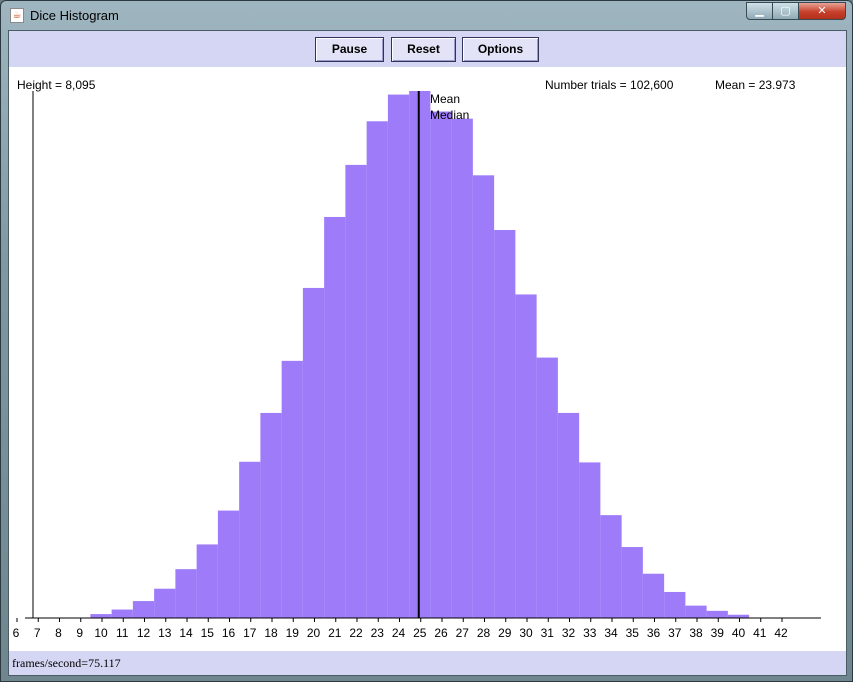 The width and height of the screenshot is (853, 682). Describe the element at coordinates (101, 633) in the screenshot. I see `x-tick-label-10: 10` at that location.